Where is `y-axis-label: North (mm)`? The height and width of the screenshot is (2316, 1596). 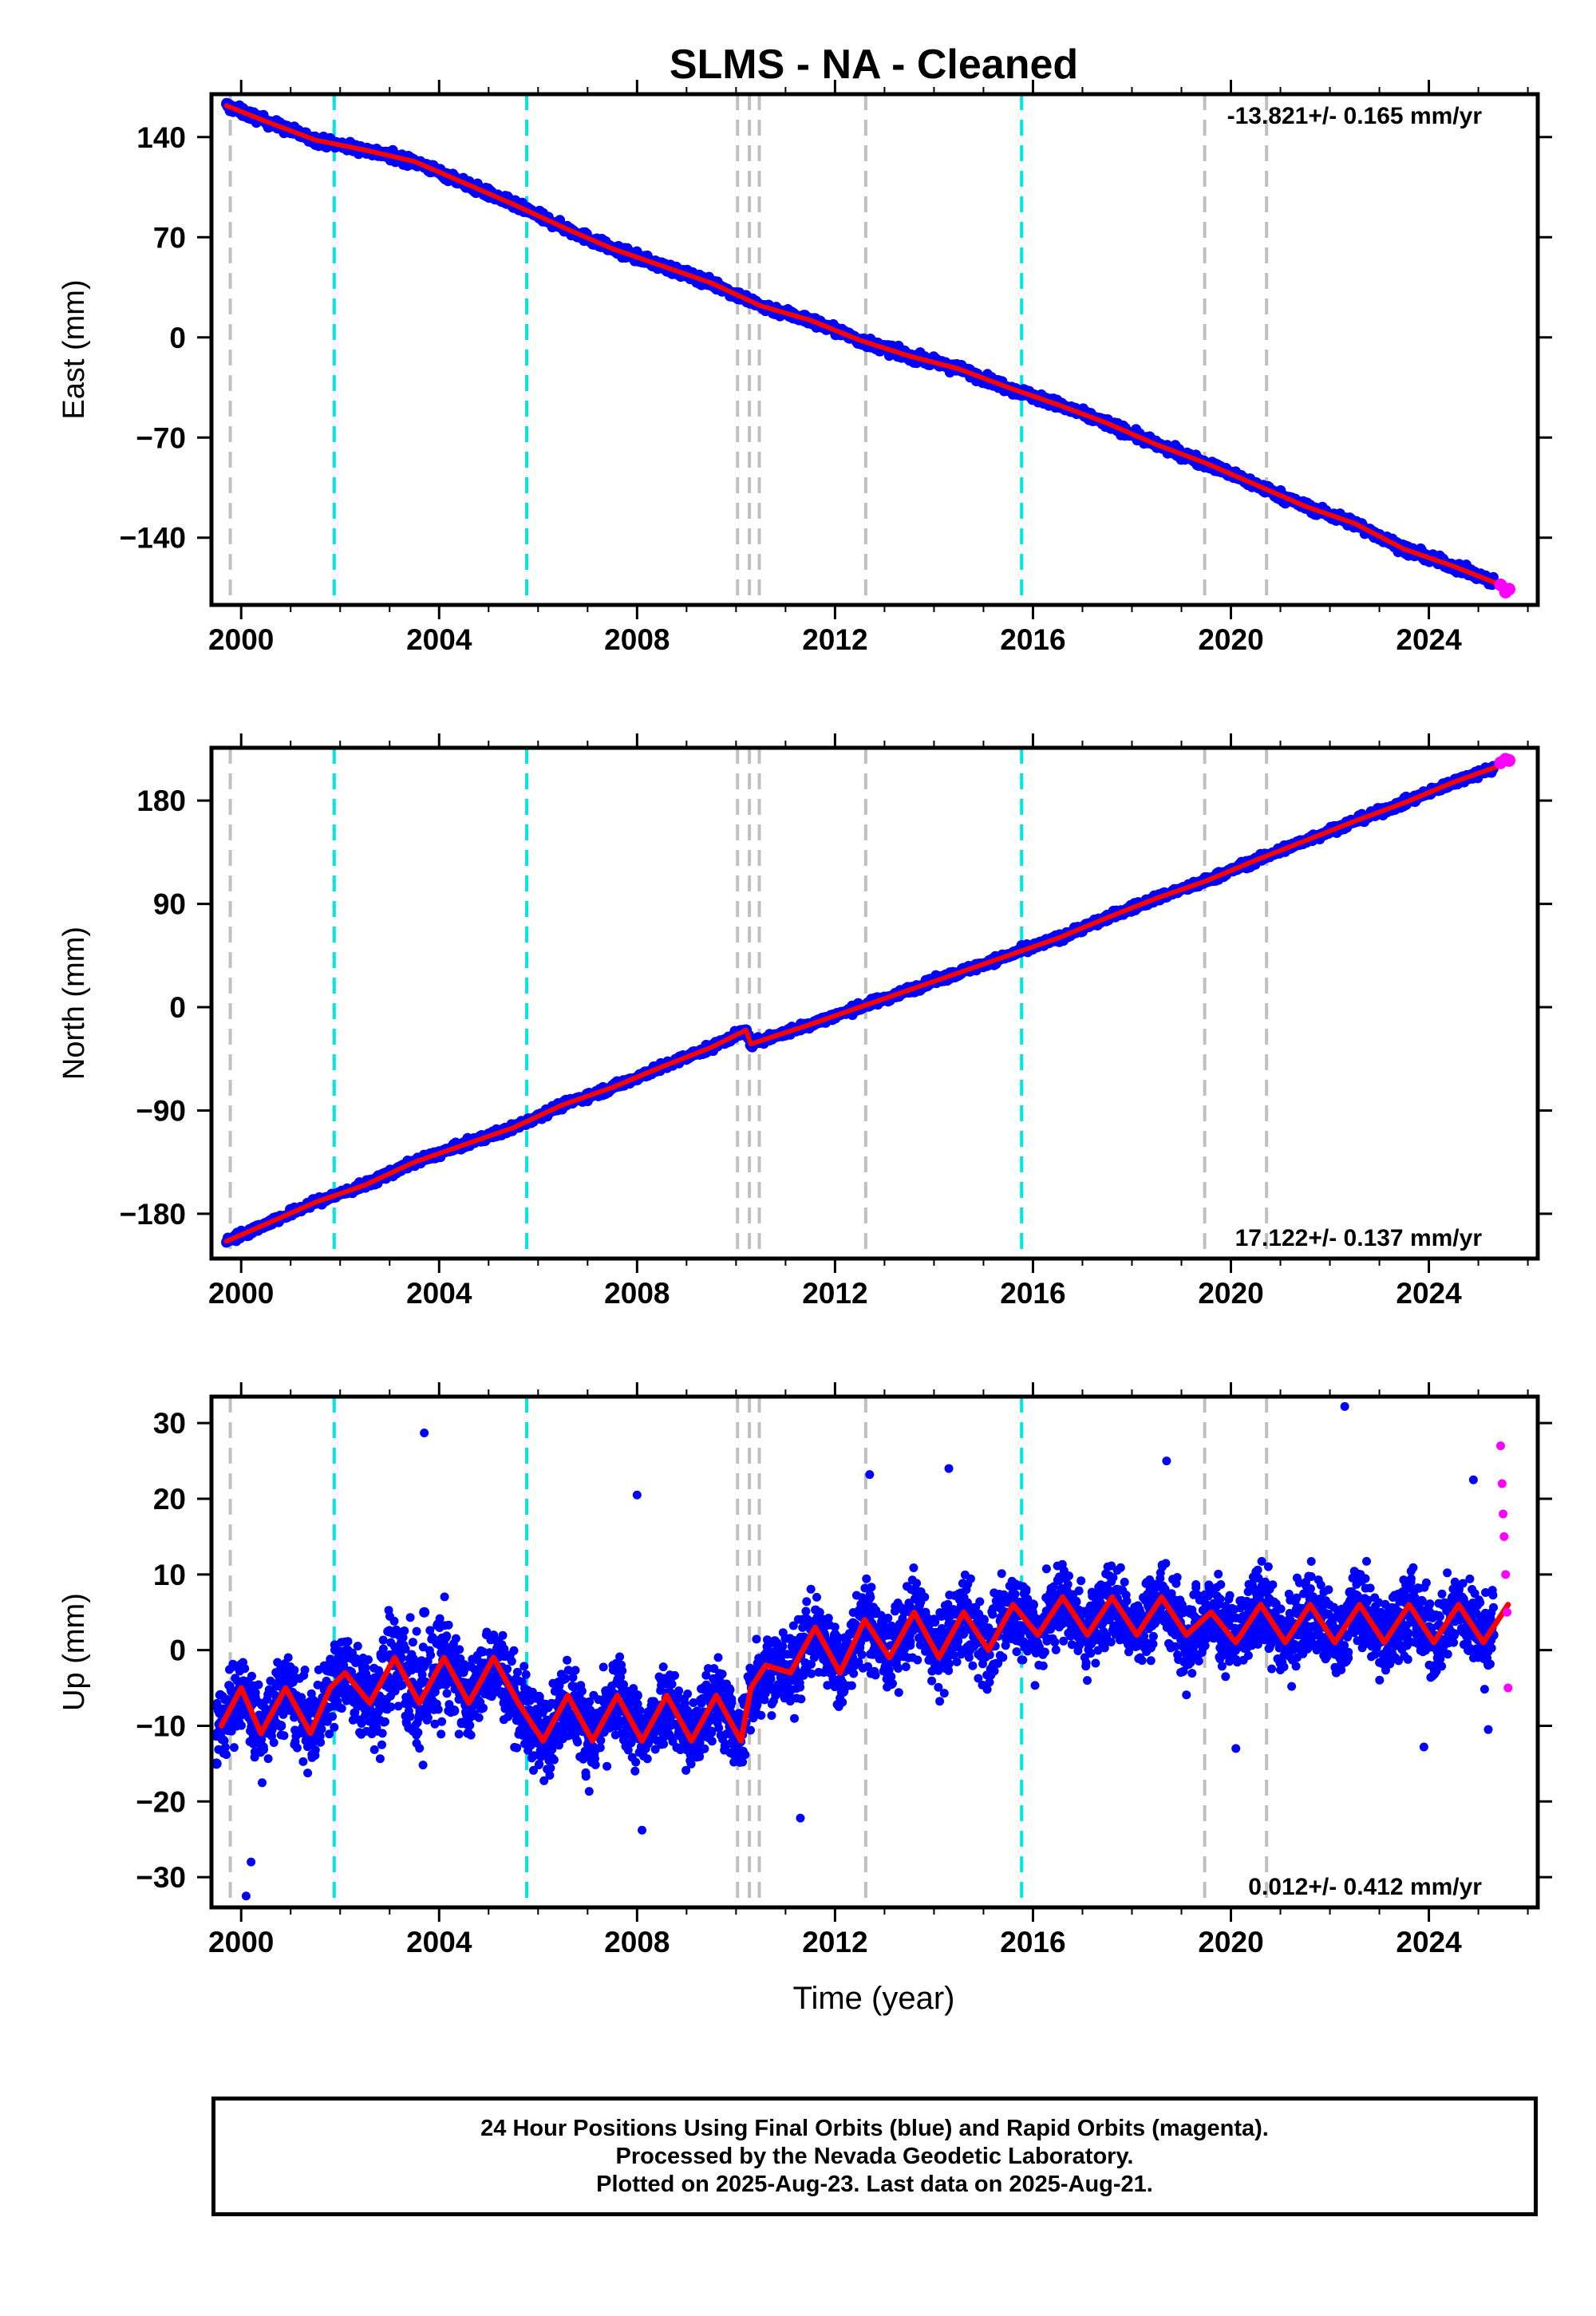
y-axis-label: North (mm) is located at coordinates (74, 1003).